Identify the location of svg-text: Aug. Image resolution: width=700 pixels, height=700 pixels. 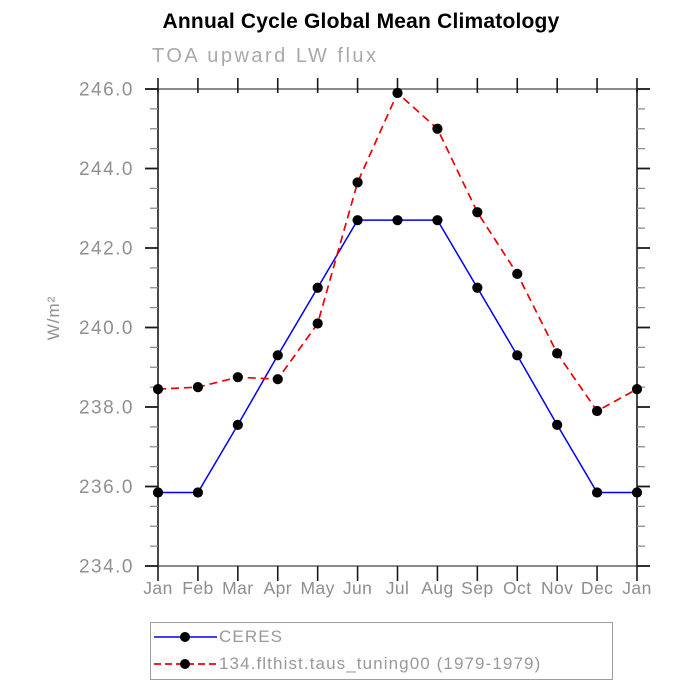
(437, 588).